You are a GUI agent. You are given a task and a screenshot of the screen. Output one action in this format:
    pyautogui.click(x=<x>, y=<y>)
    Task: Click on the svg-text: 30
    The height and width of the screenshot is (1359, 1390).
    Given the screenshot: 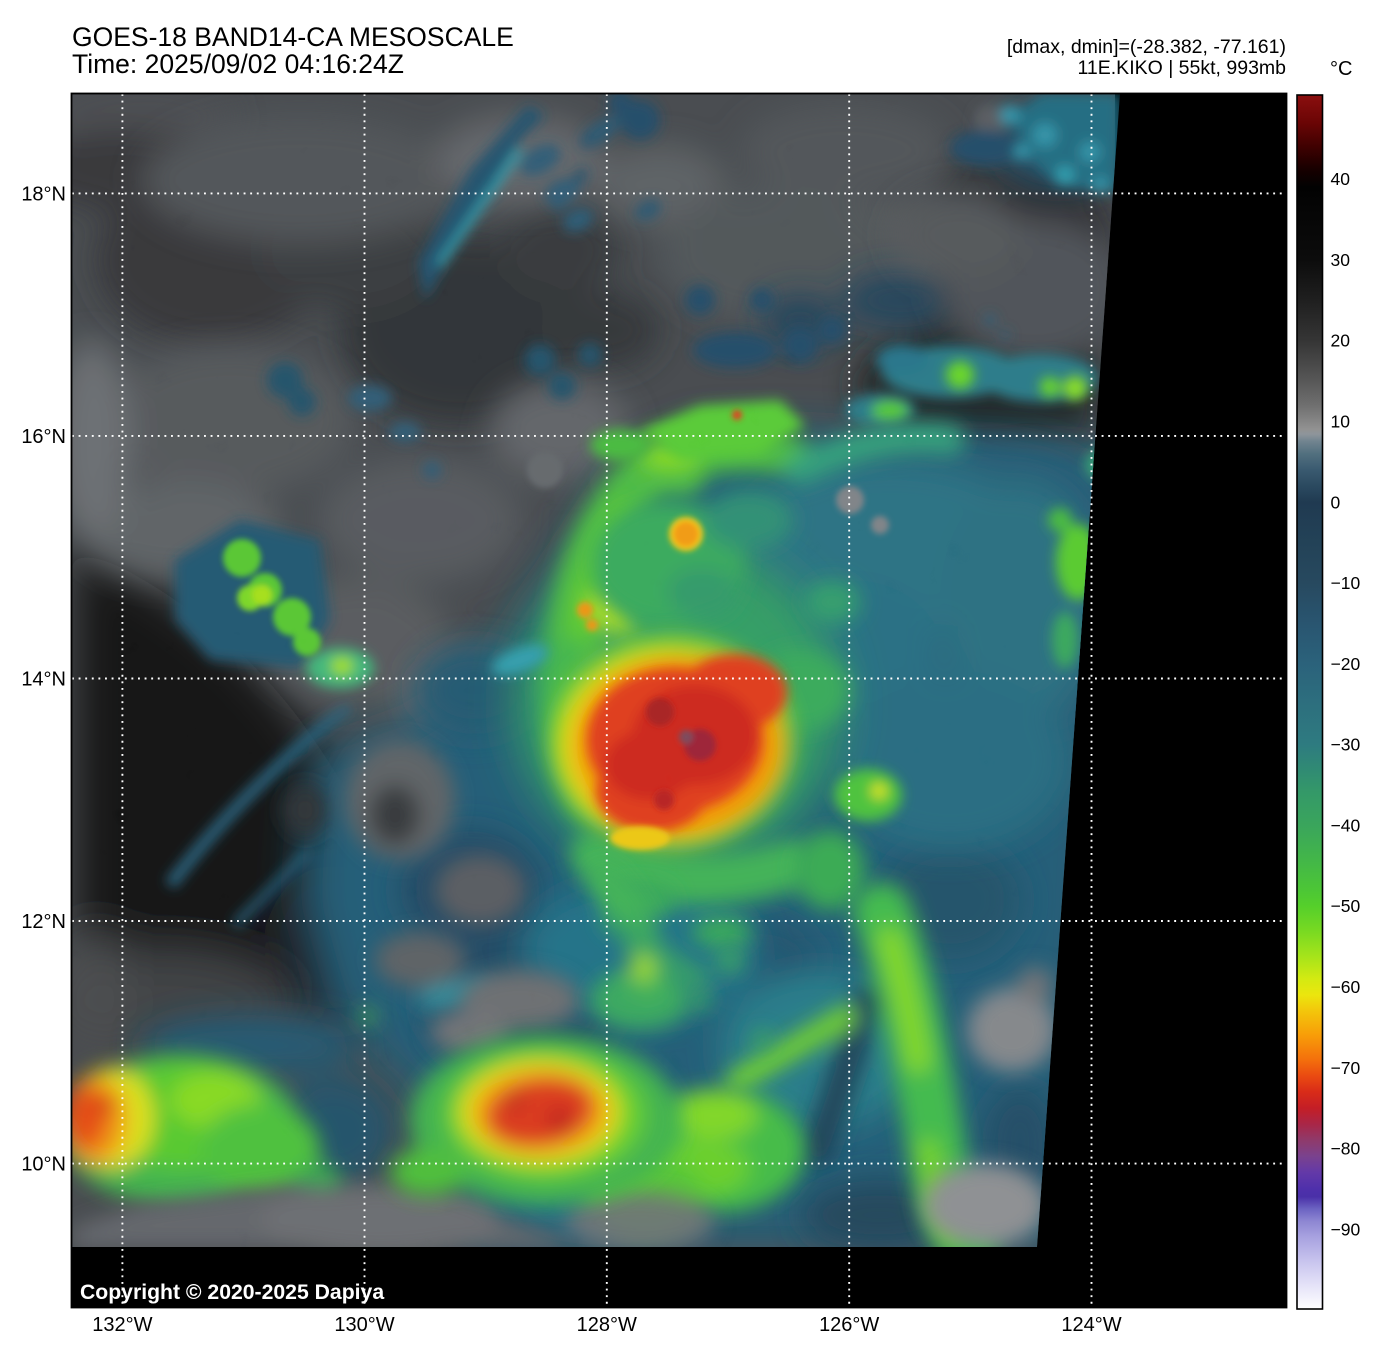 What is the action you would take?
    pyautogui.click(x=1341, y=260)
    